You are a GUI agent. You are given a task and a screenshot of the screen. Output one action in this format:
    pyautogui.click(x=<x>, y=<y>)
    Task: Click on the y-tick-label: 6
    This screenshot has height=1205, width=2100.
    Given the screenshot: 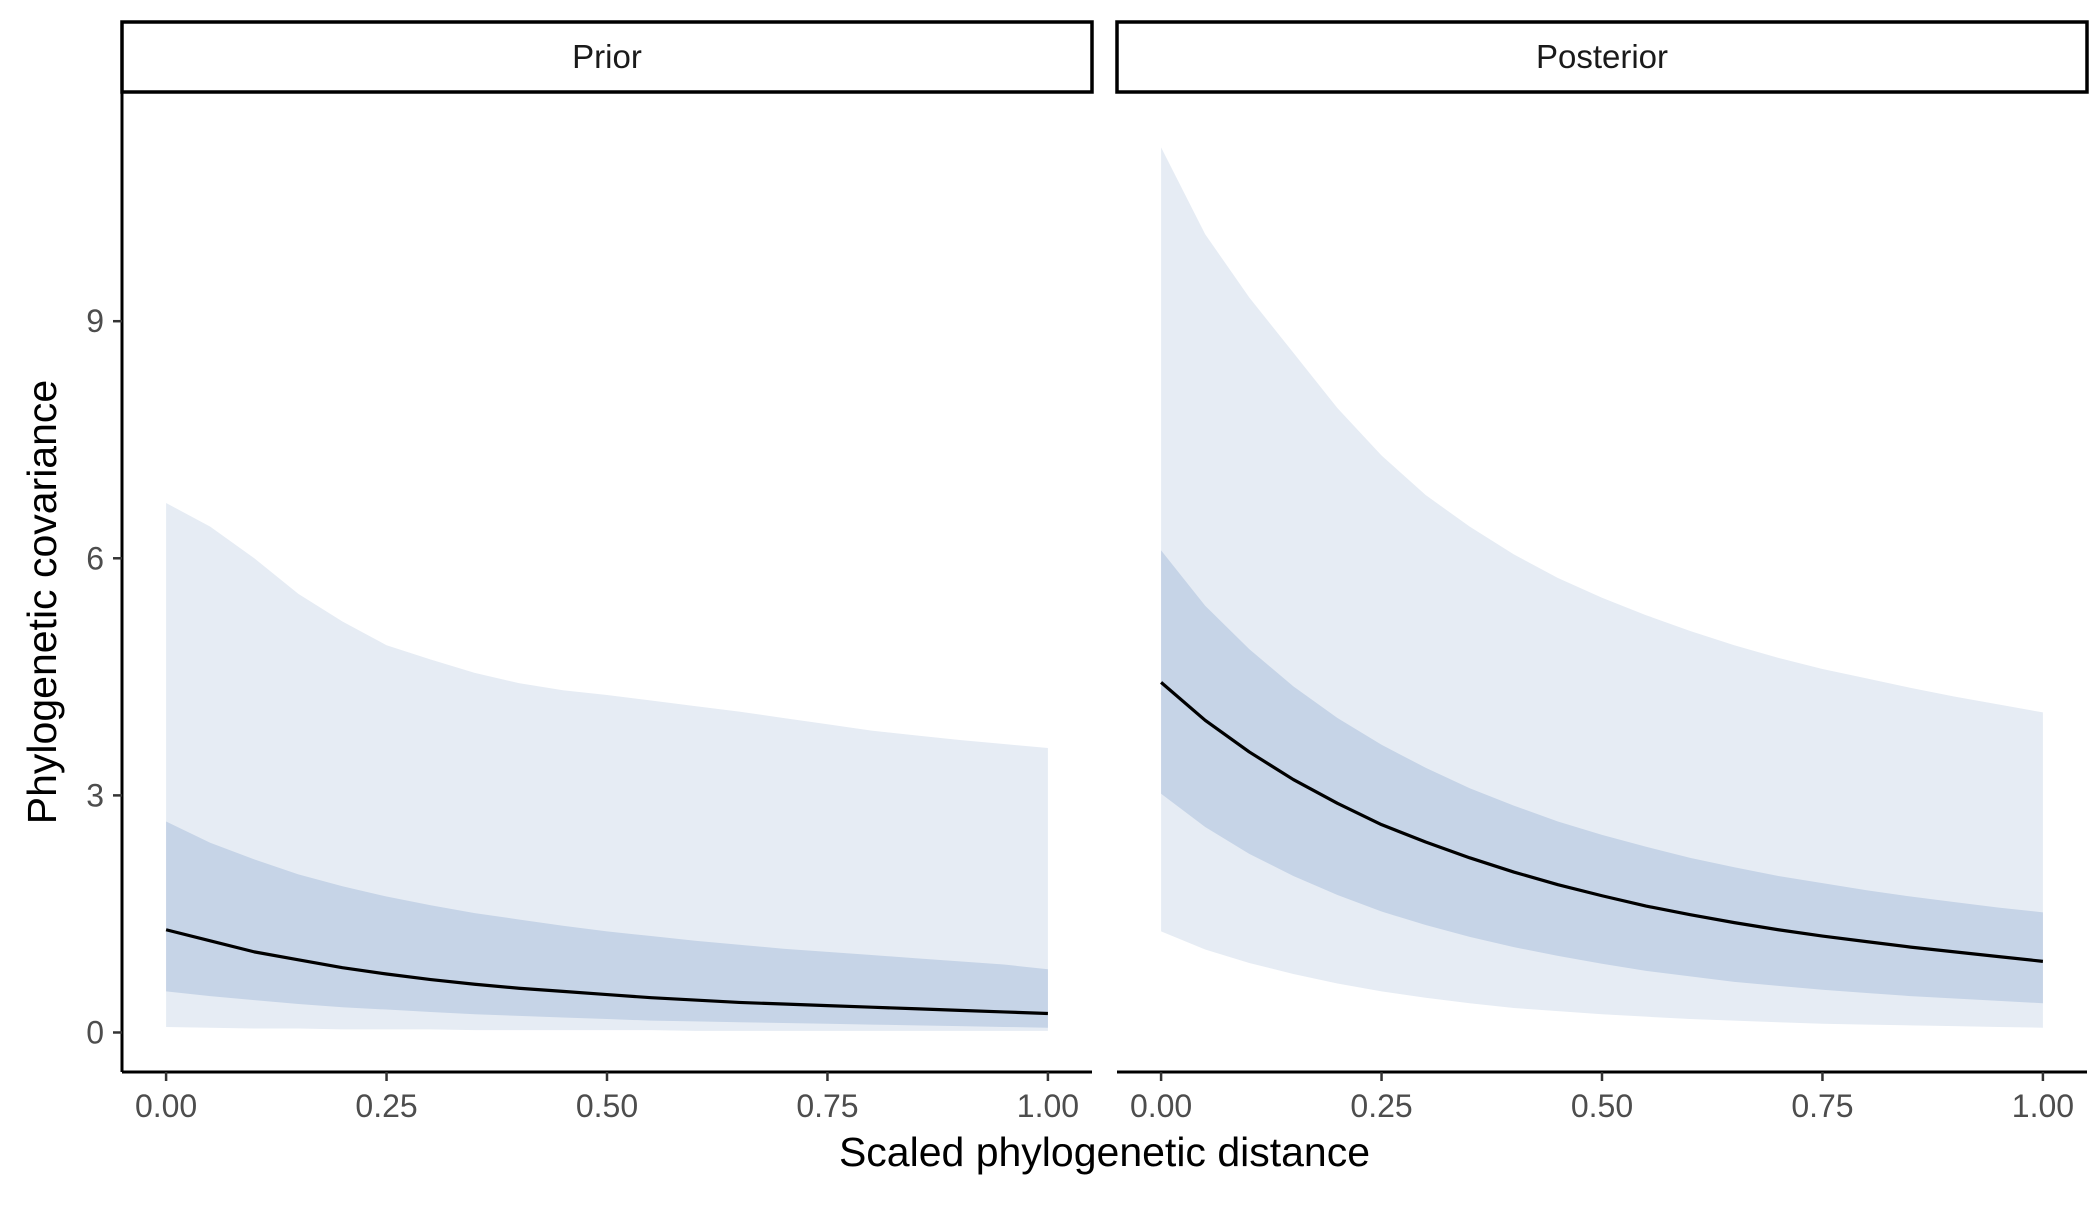 What is the action you would take?
    pyautogui.click(x=95, y=558)
    